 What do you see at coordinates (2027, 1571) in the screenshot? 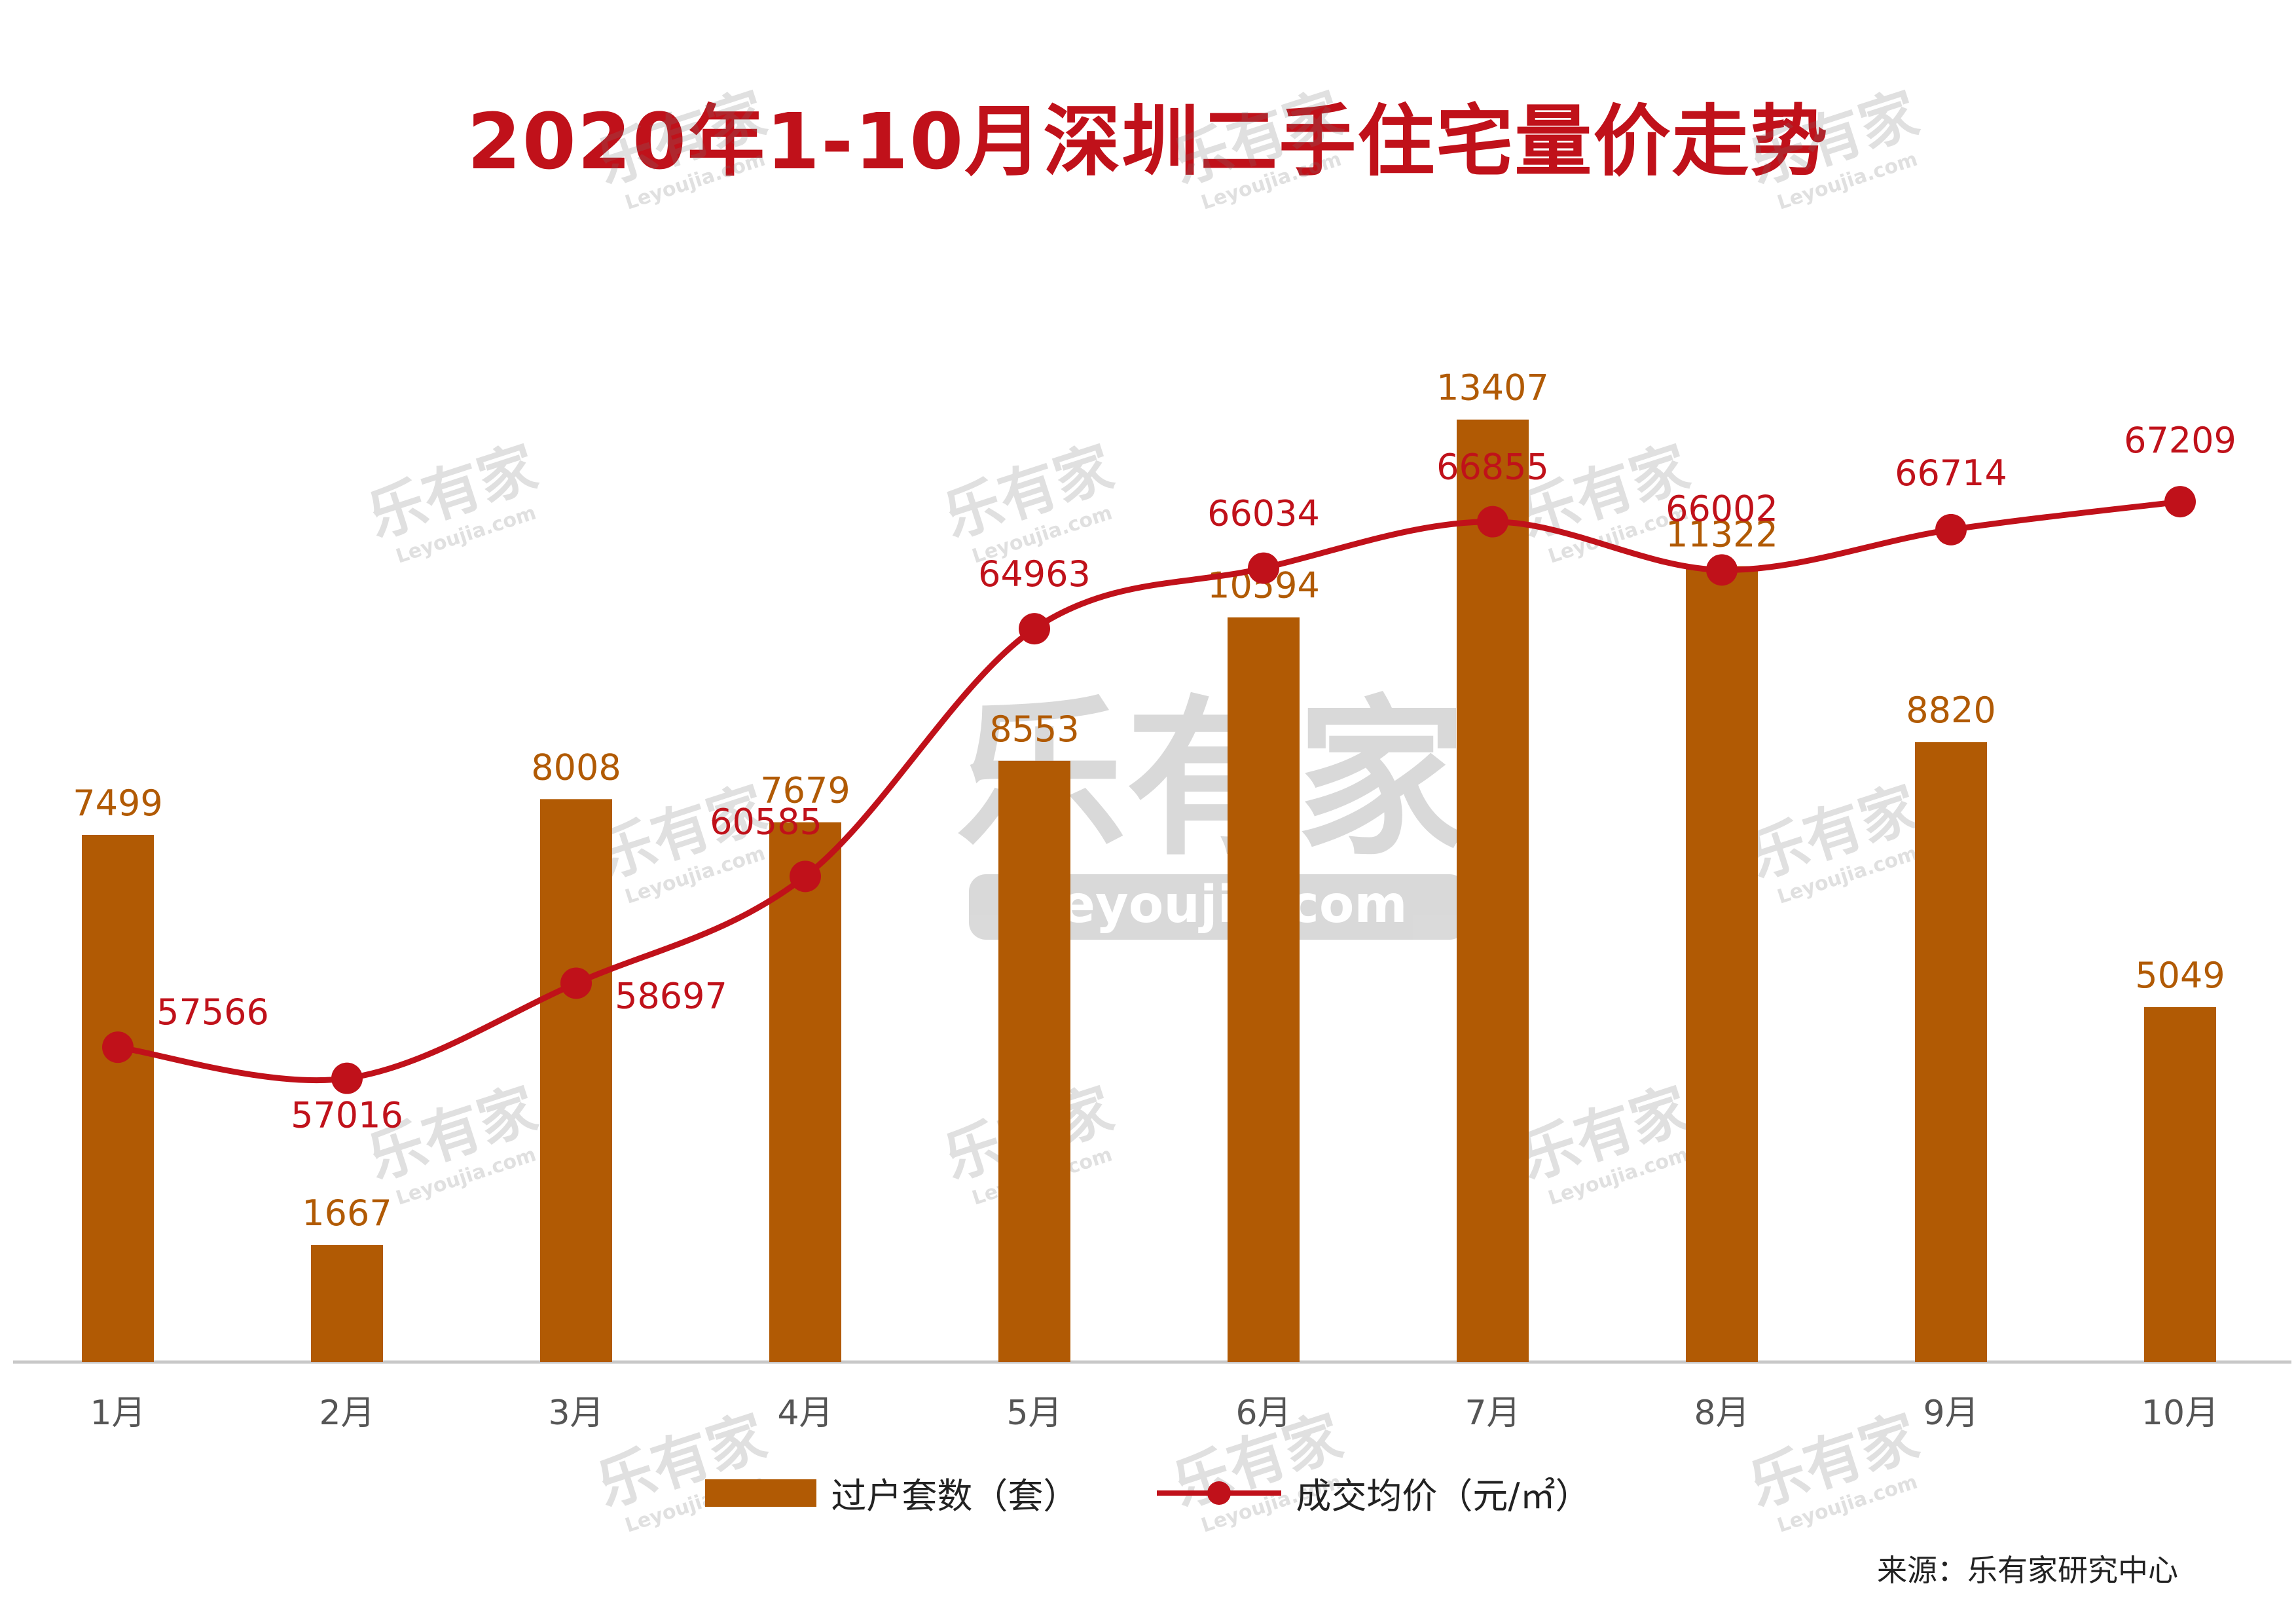
I see `source-note: 来源：乐有家研究中心` at bounding box center [2027, 1571].